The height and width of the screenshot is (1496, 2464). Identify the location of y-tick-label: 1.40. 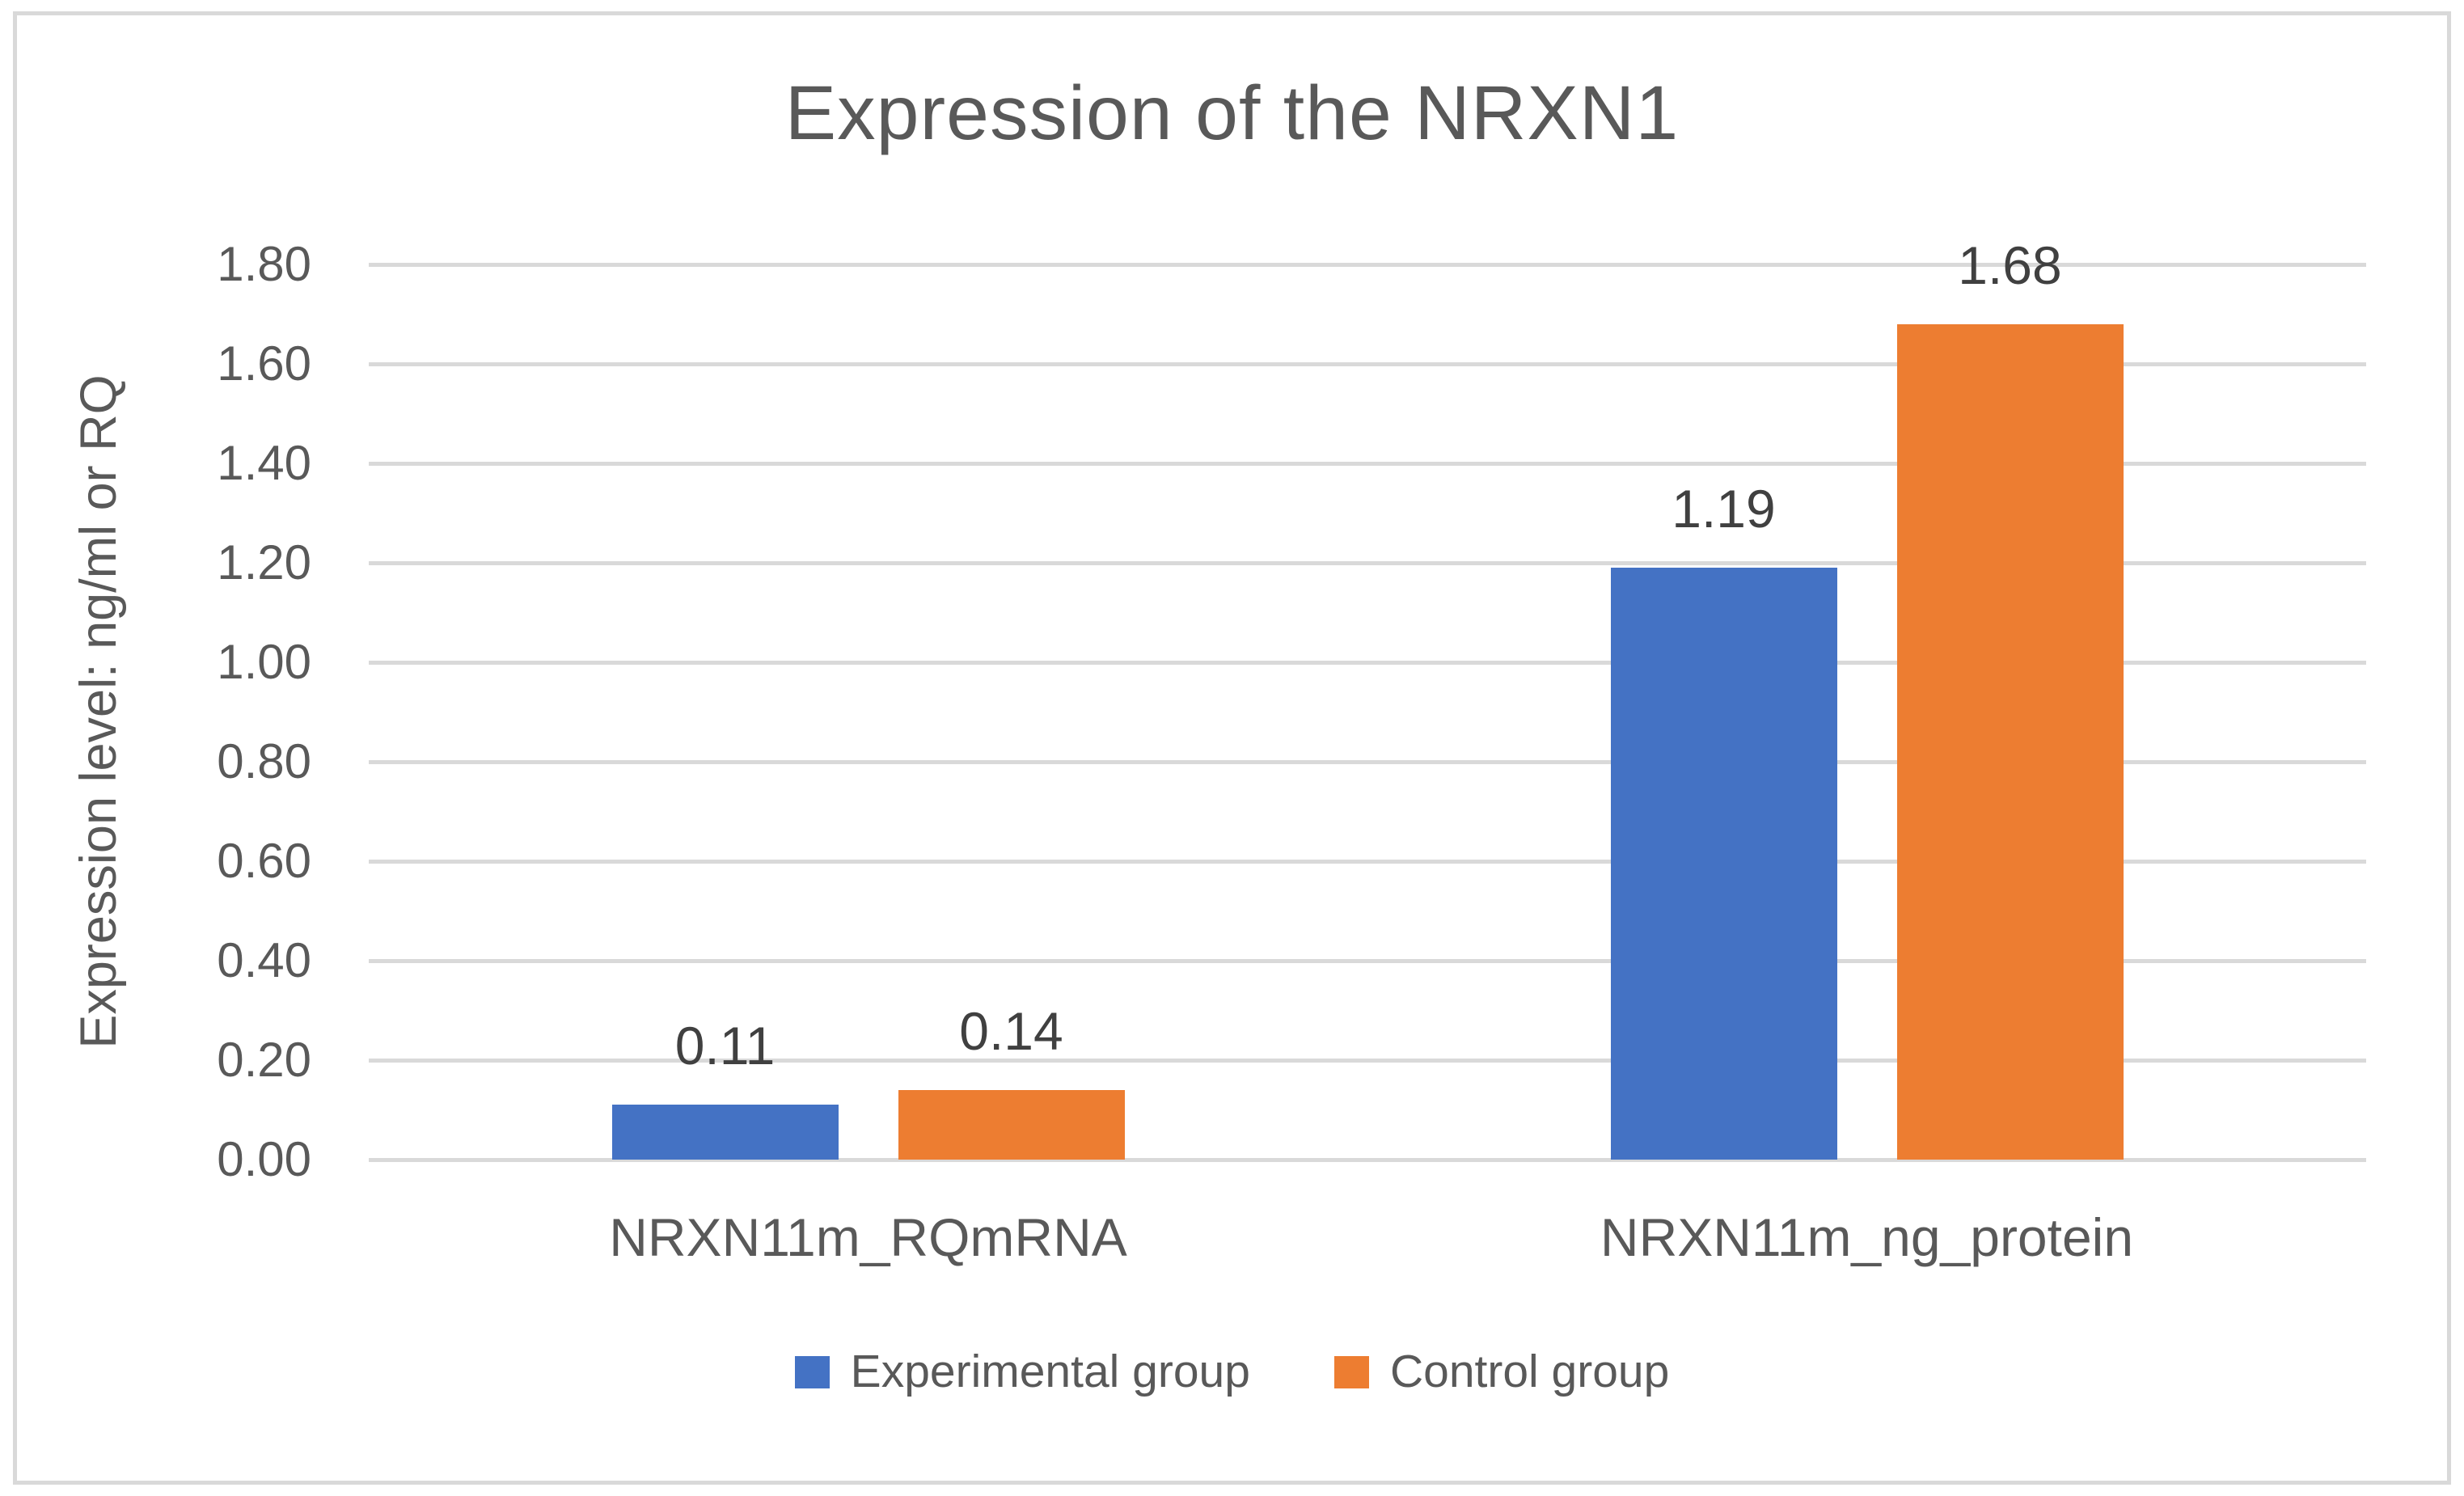
(264, 463).